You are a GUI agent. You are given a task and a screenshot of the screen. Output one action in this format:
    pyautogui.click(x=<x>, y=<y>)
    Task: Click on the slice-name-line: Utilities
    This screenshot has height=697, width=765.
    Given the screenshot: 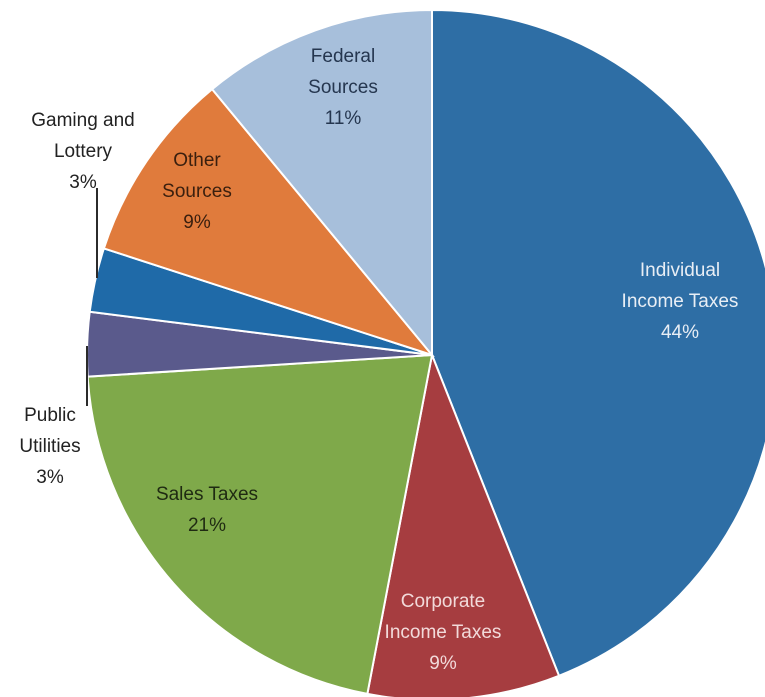 What is the action you would take?
    pyautogui.click(x=49, y=446)
    